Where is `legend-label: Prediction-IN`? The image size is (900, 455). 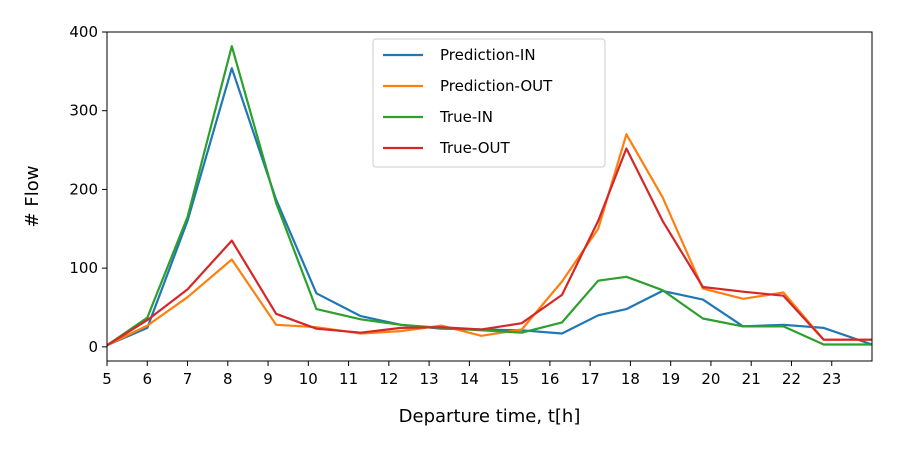 legend-label: Prediction-IN is located at coordinates (488, 55).